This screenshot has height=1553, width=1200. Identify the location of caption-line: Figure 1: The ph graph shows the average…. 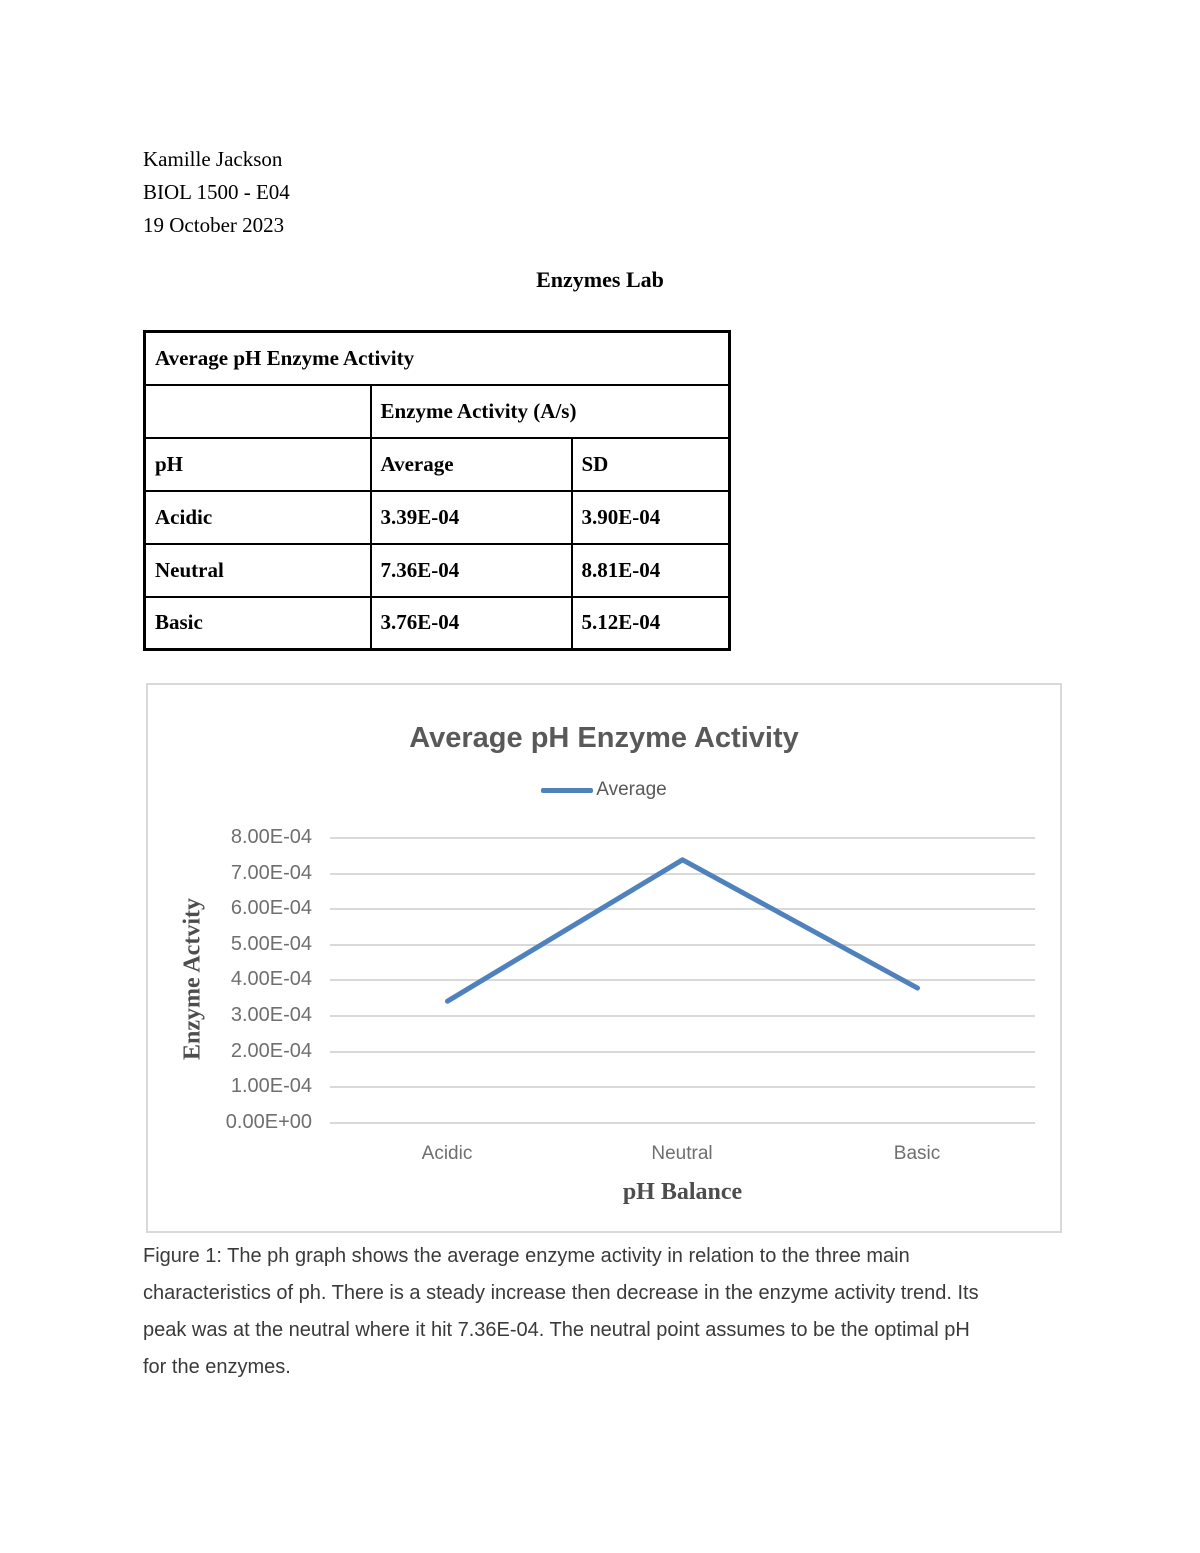
(526, 1256).